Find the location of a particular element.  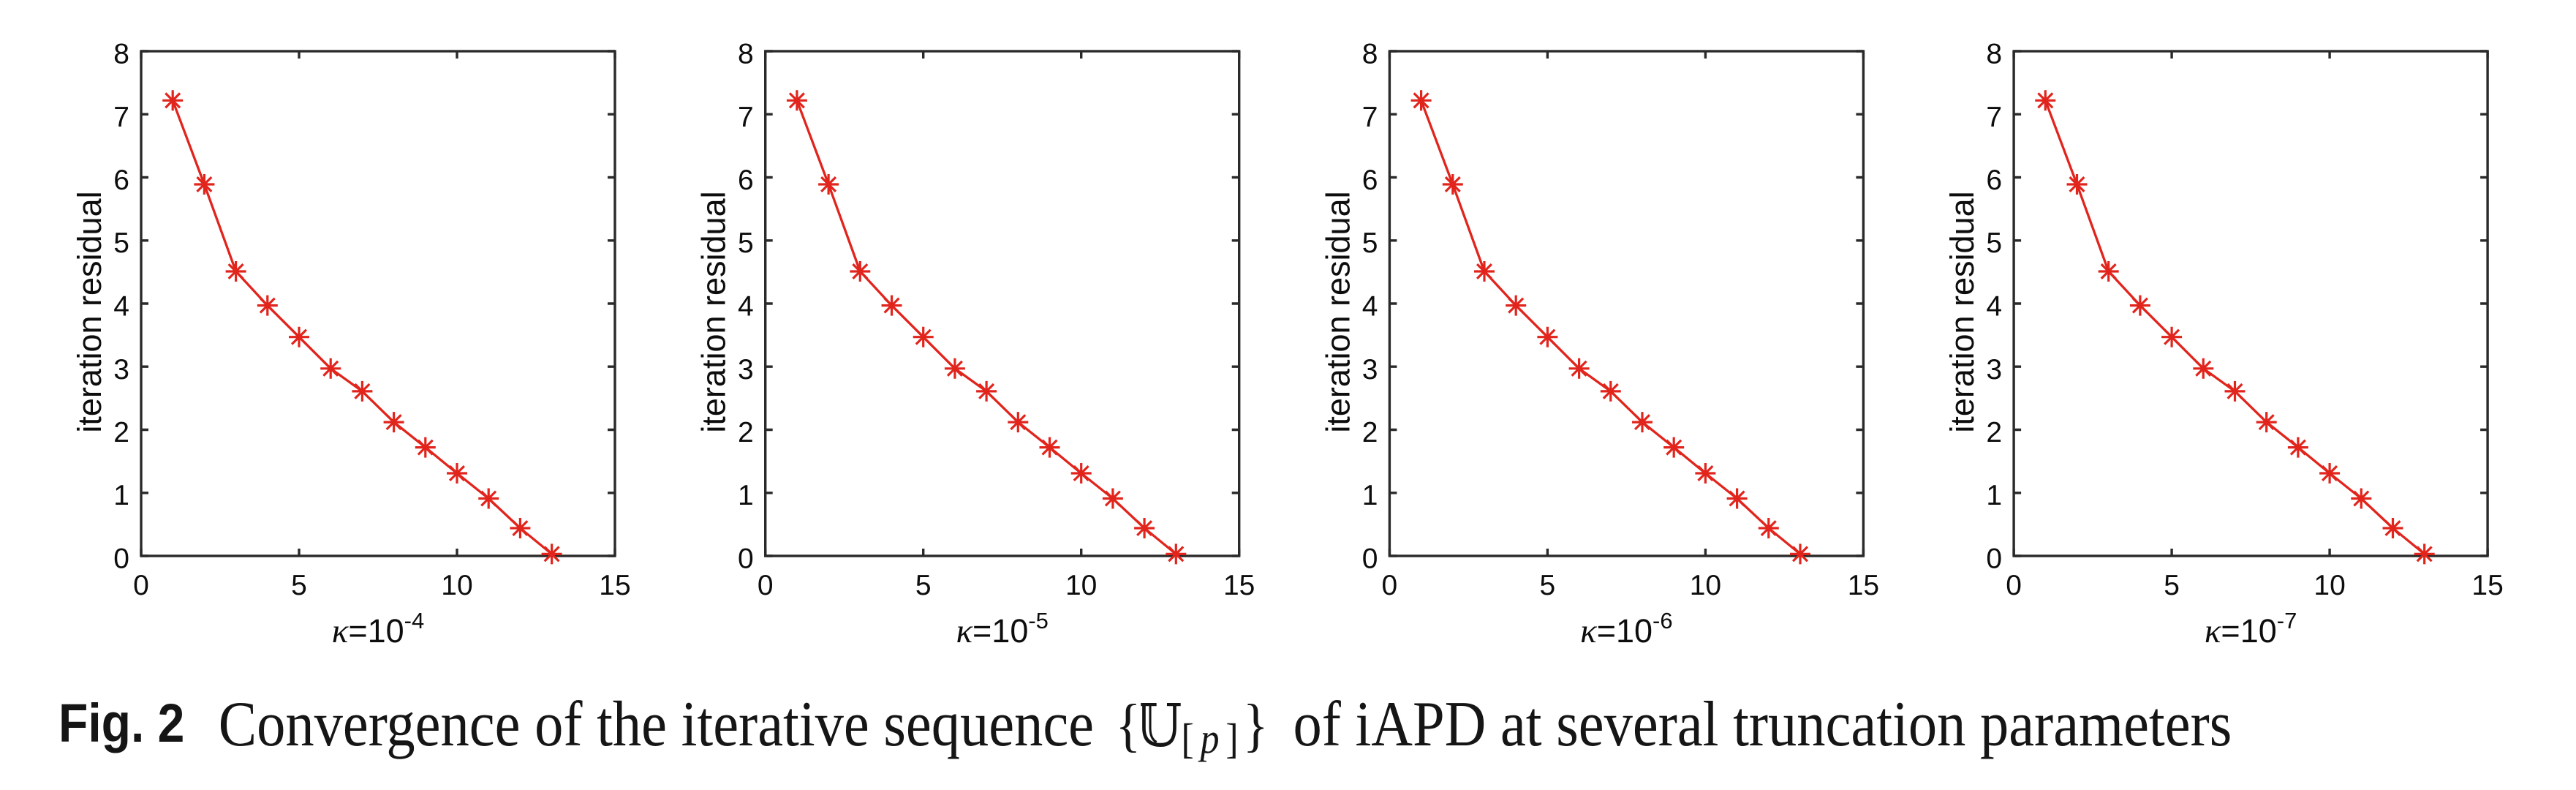

svg-text: κ=10-6 is located at coordinates (1626, 629).